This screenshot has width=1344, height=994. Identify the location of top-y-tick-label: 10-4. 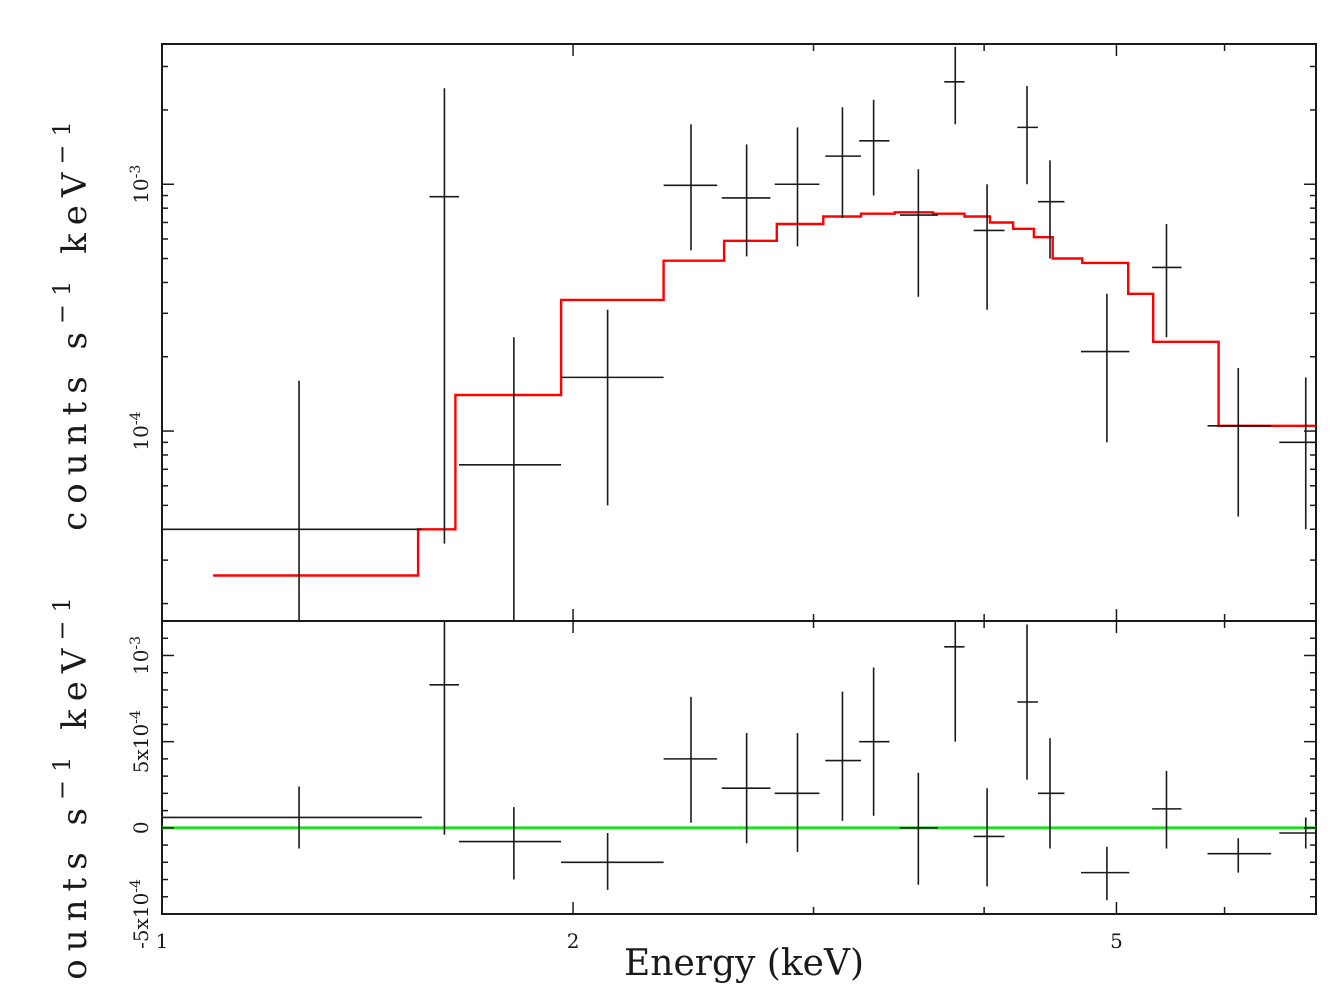
(140, 430).